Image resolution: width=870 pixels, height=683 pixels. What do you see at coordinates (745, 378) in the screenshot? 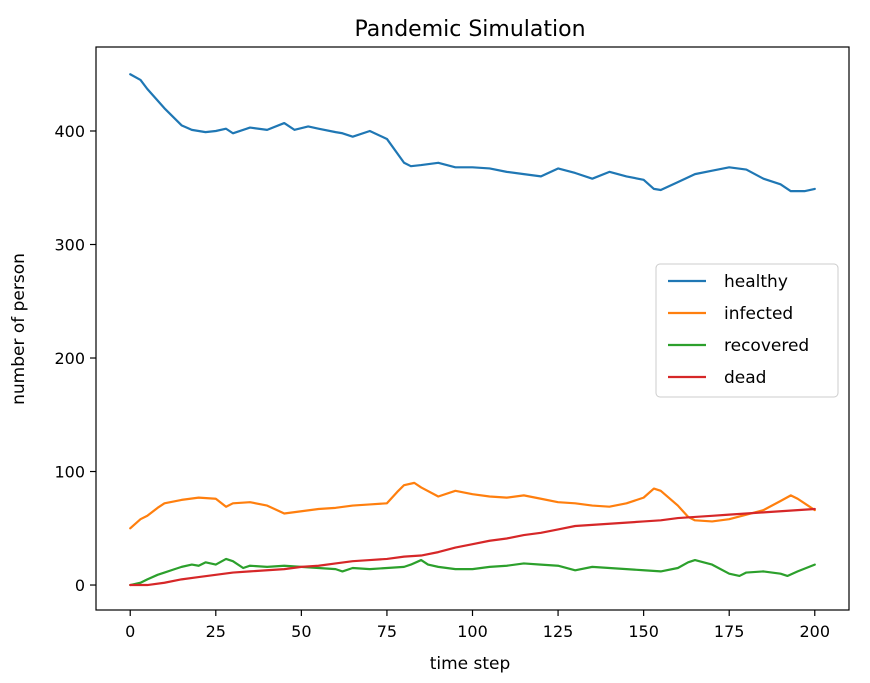
I see `legend-label-dead: dead` at bounding box center [745, 378].